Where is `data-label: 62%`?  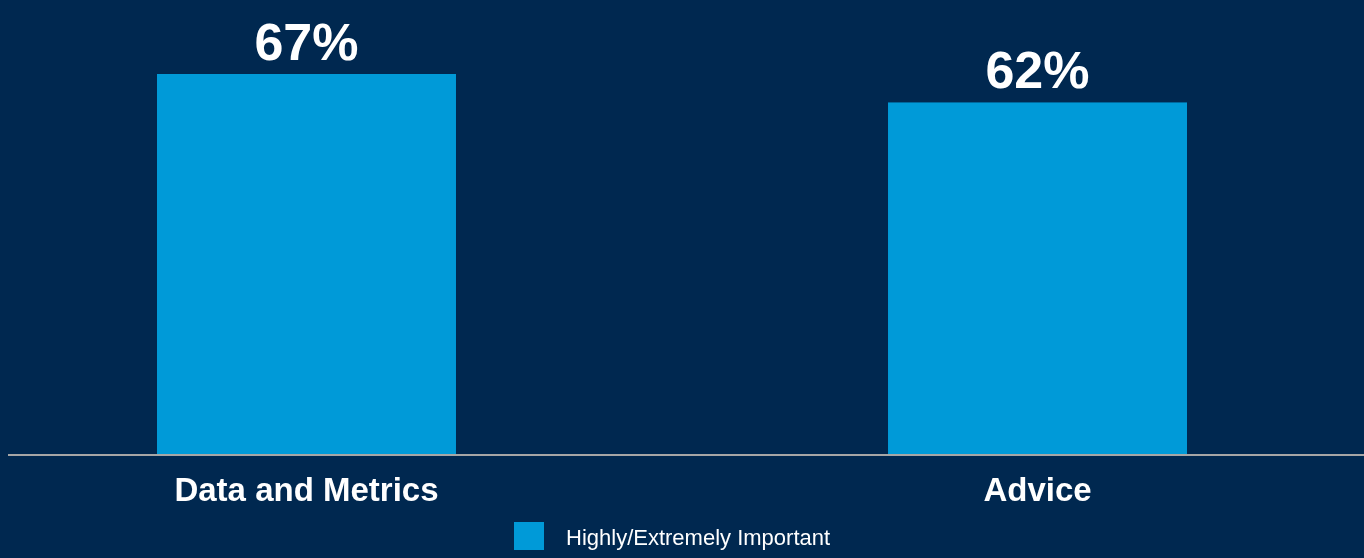 data-label: 62% is located at coordinates (1037, 70).